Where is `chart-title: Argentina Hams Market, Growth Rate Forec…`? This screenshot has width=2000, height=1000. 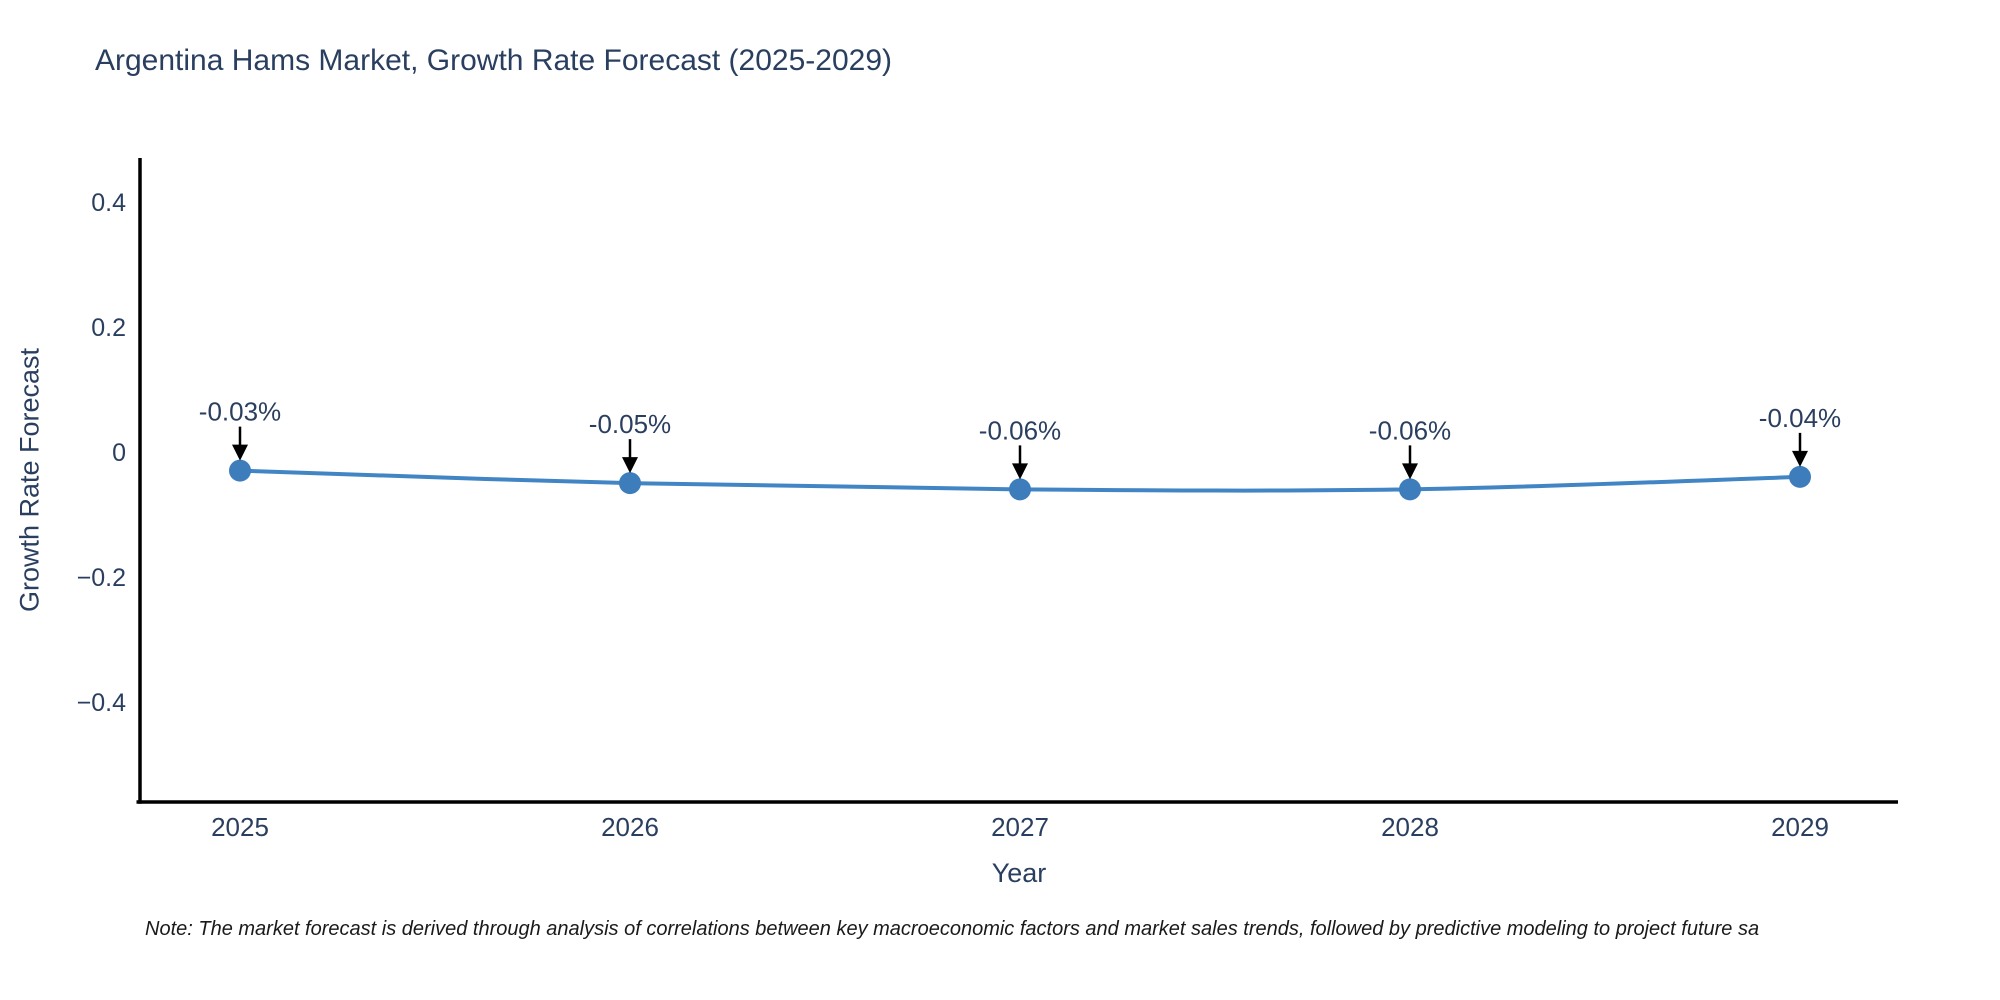
chart-title: Argentina Hams Market, Growth Rate Forec… is located at coordinates (494, 60).